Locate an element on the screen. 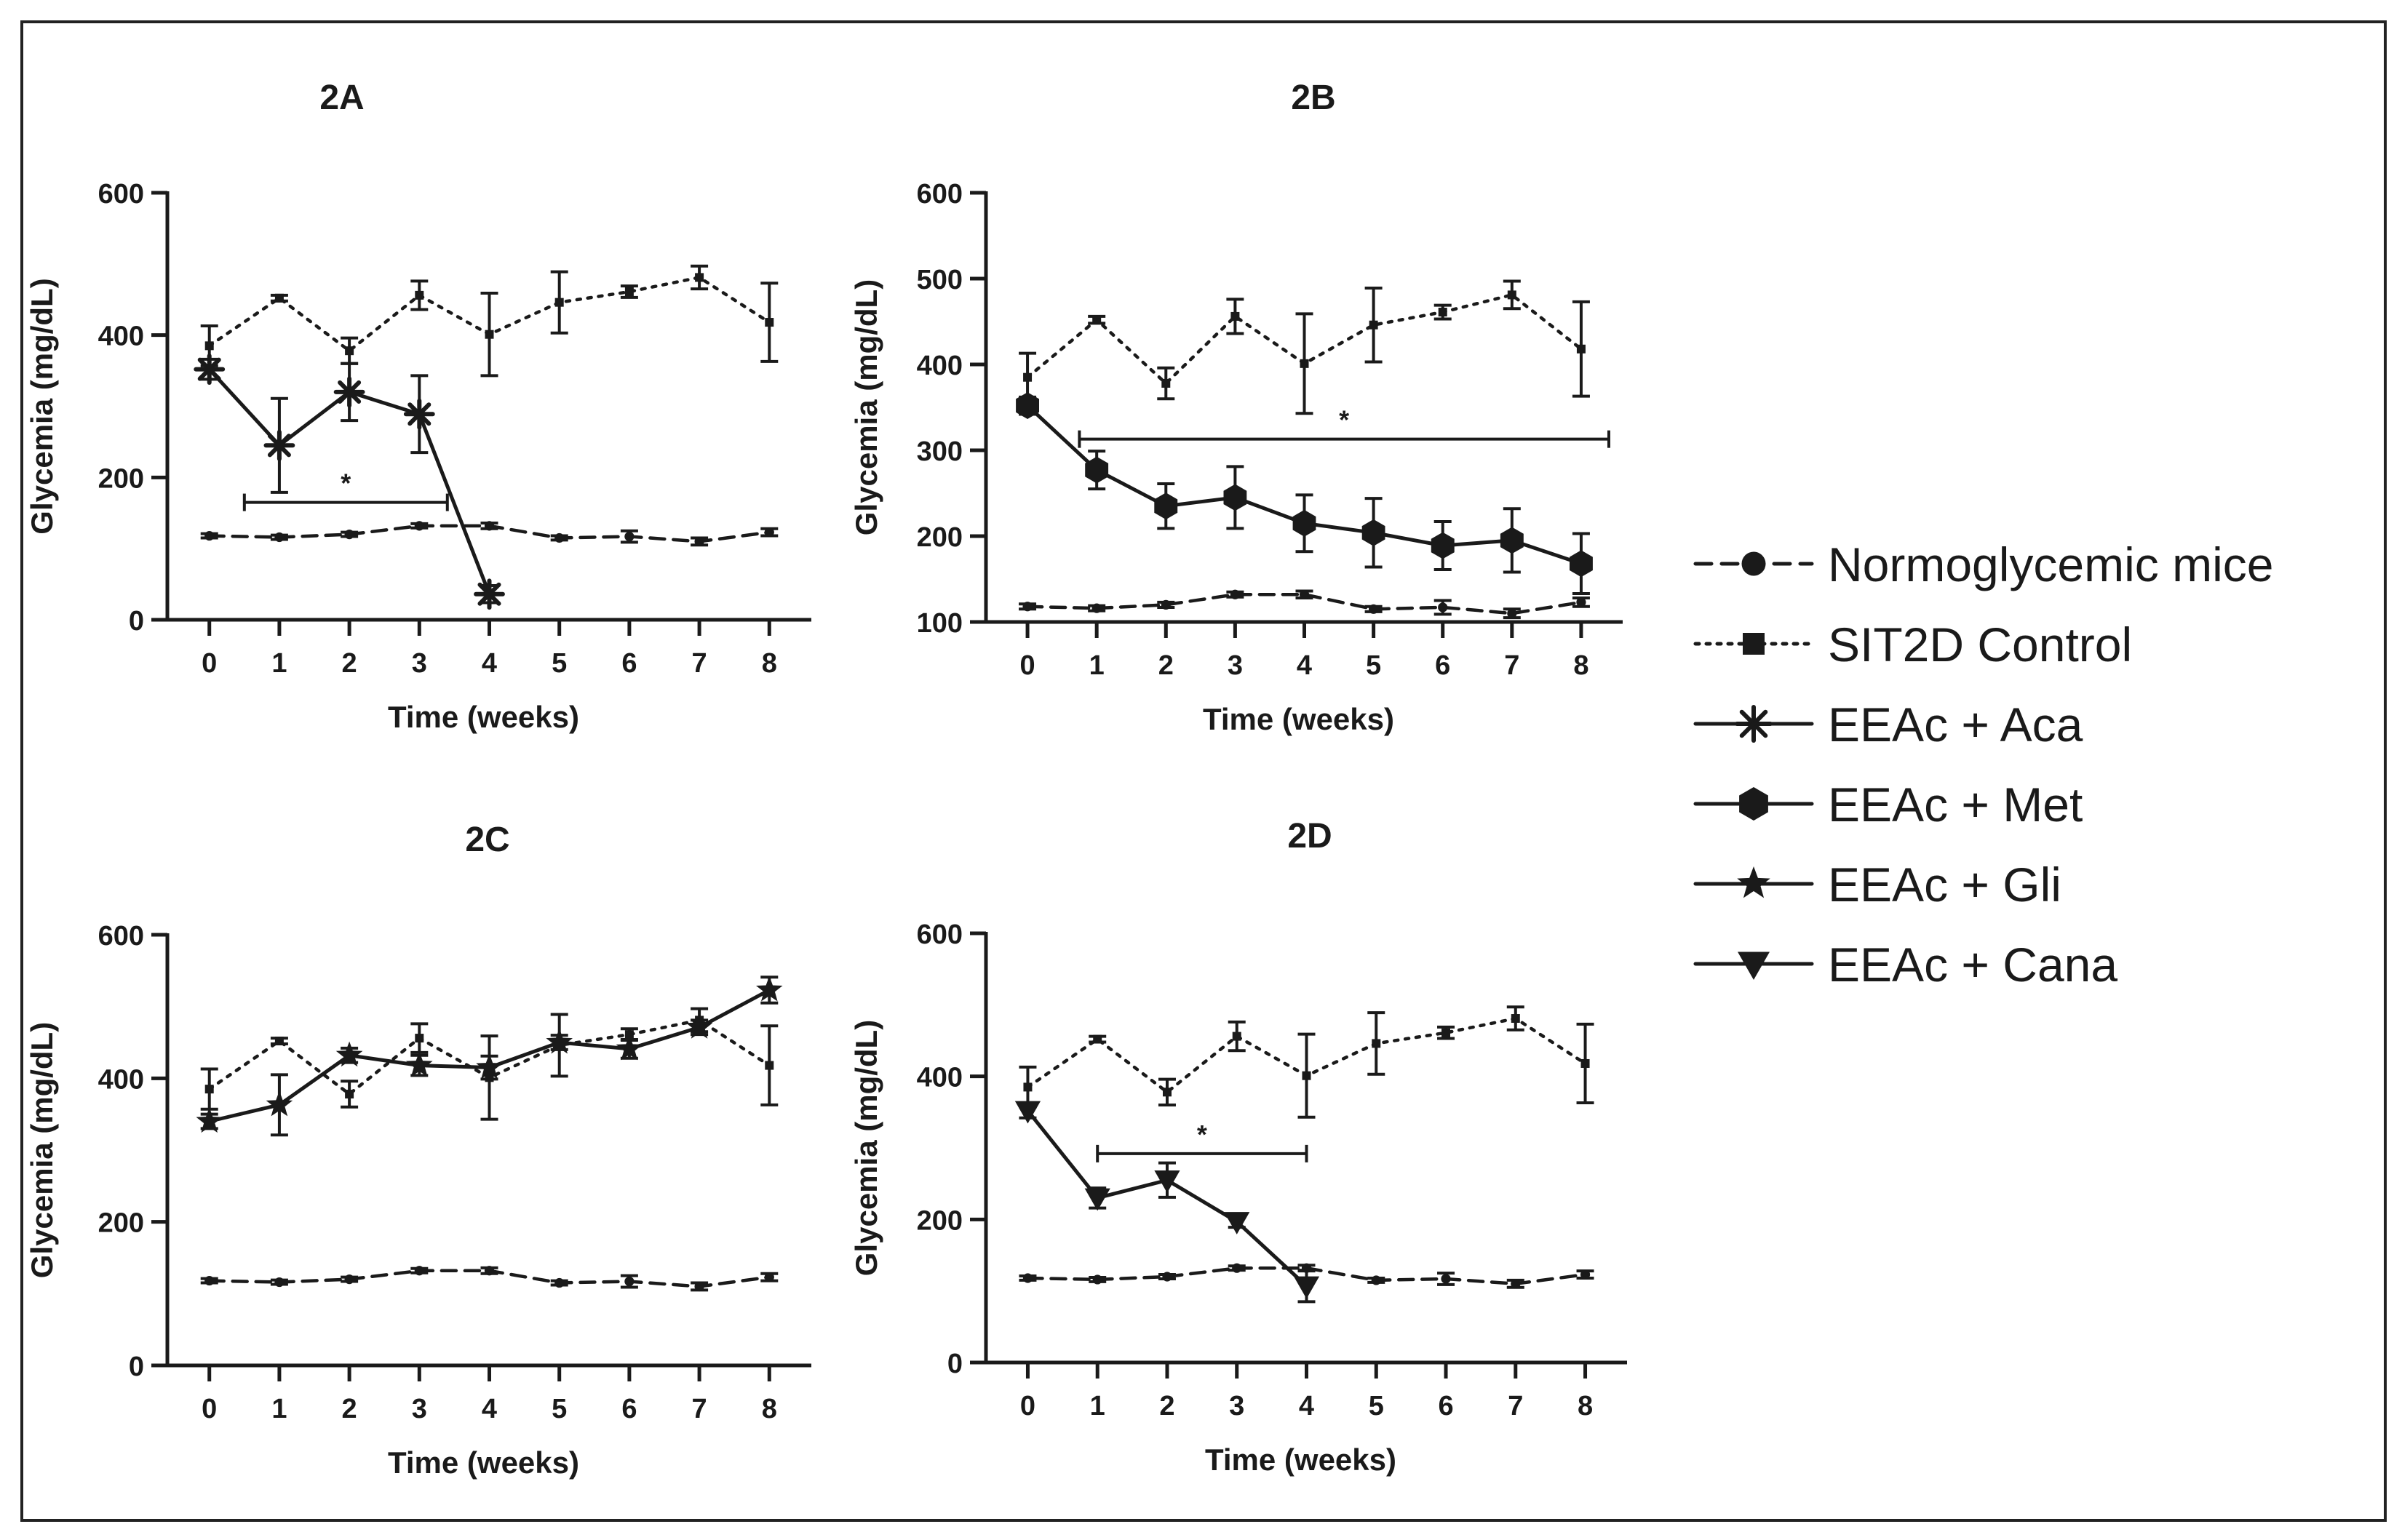 The image size is (2402, 1540). chart-title: 2A is located at coordinates (341, 98).